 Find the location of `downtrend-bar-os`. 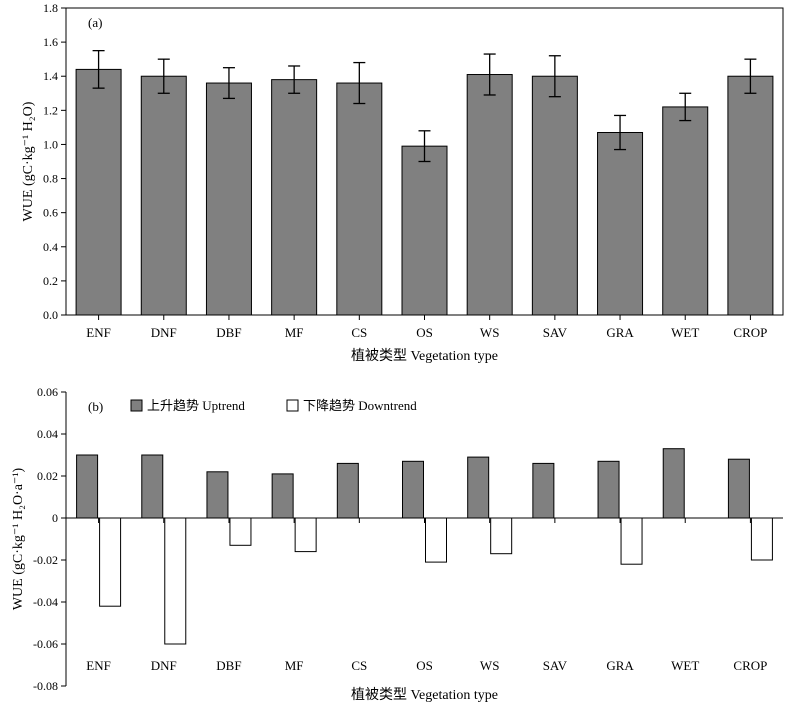

downtrend-bar-os is located at coordinates (436, 540).